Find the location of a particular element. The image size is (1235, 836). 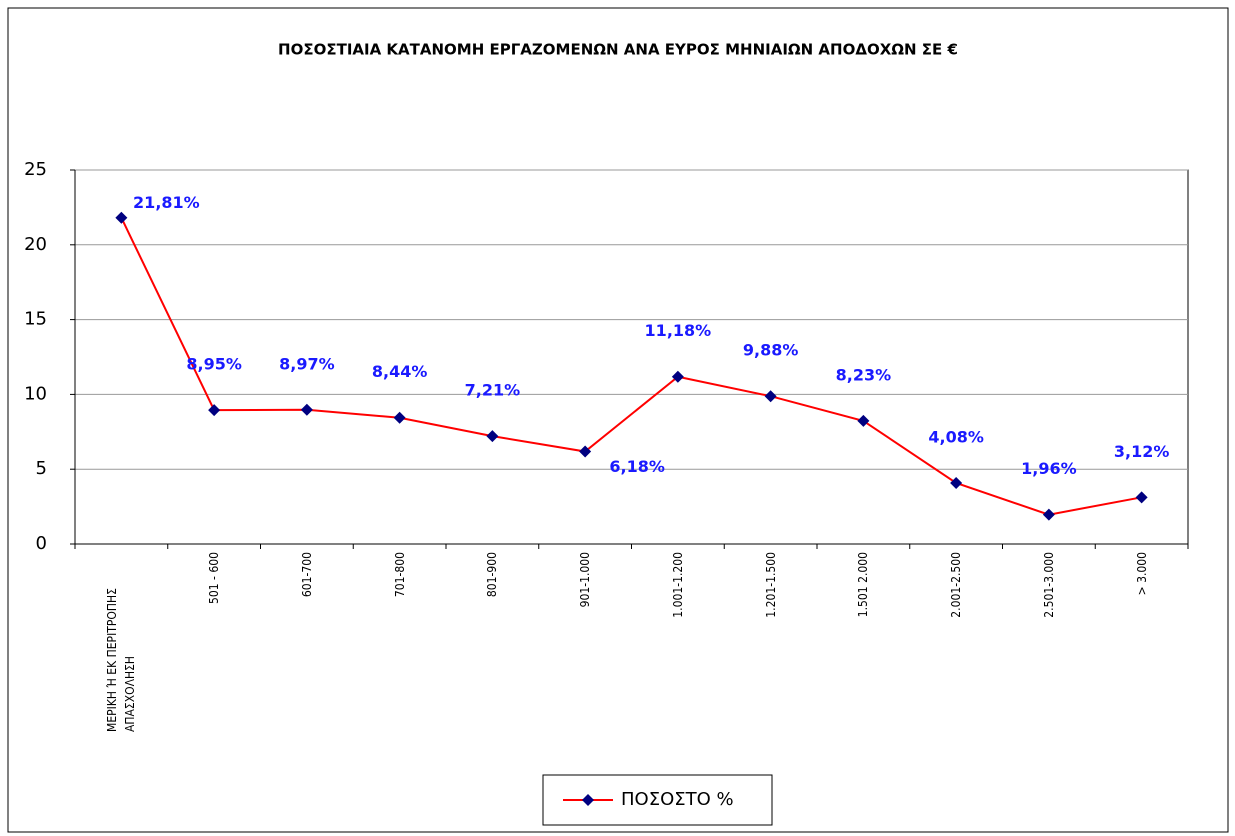

data-label: 1,96% is located at coordinates (1049, 468).